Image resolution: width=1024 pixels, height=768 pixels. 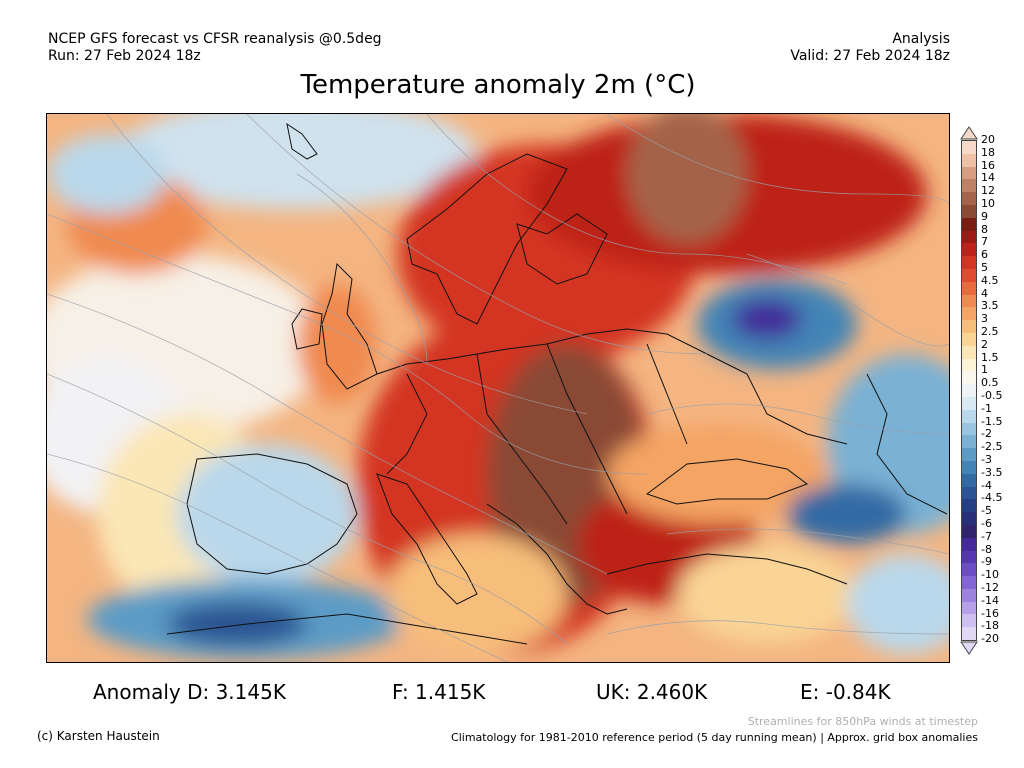 What do you see at coordinates (969, 133) in the screenshot?
I see `colorbar-top-arrow` at bounding box center [969, 133].